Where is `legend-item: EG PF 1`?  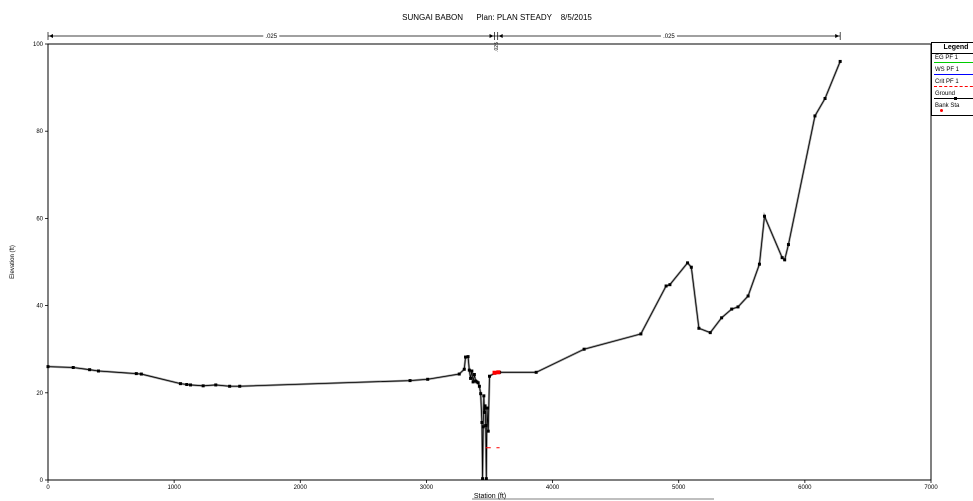 legend-item: EG PF 1 is located at coordinates (952, 60).